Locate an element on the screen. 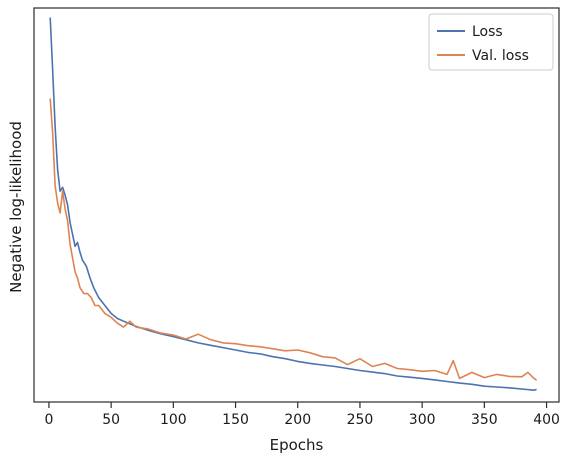  x-tick-label: 150 is located at coordinates (235, 420).